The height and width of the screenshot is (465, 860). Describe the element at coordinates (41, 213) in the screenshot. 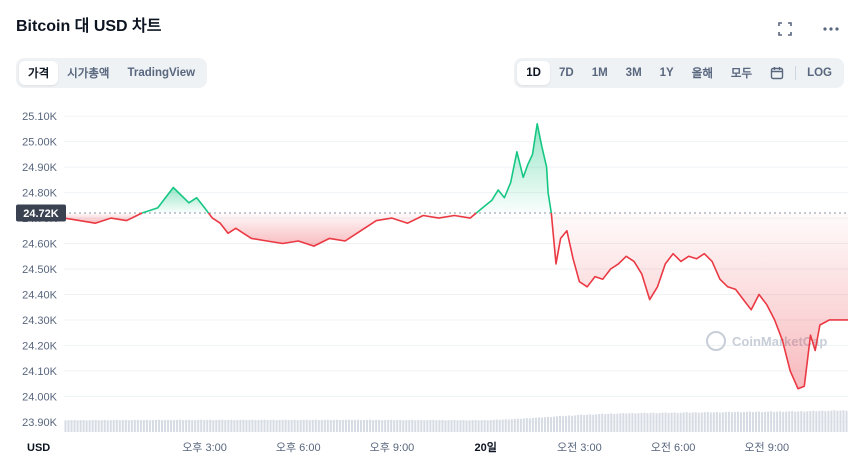

I see `current-price-label: 24.72K` at that location.